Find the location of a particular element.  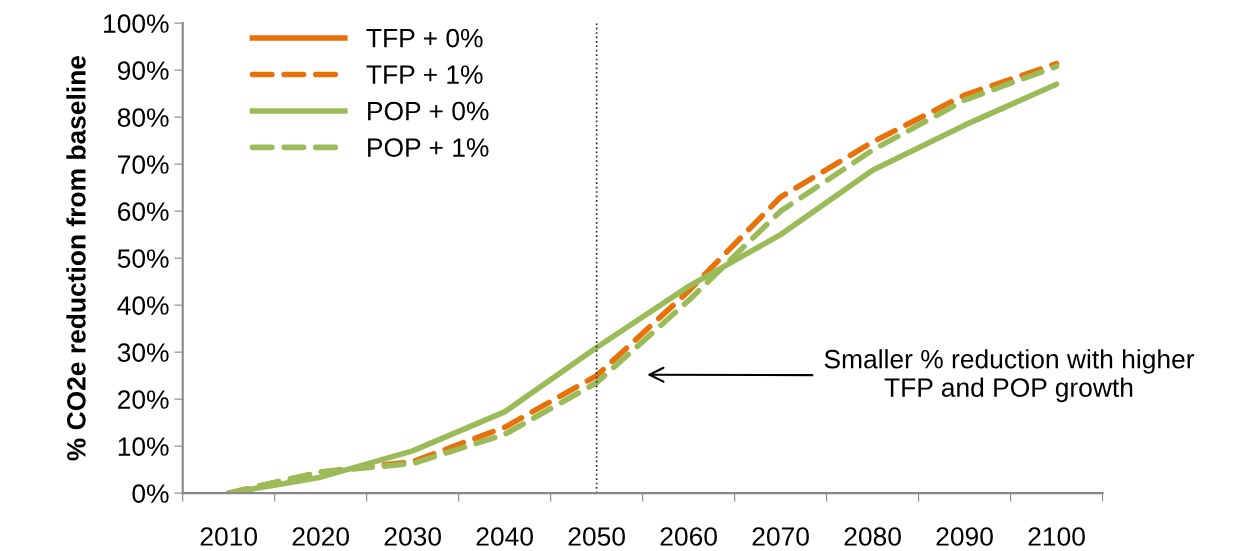

y-tick-label: 60% is located at coordinates (143, 211).